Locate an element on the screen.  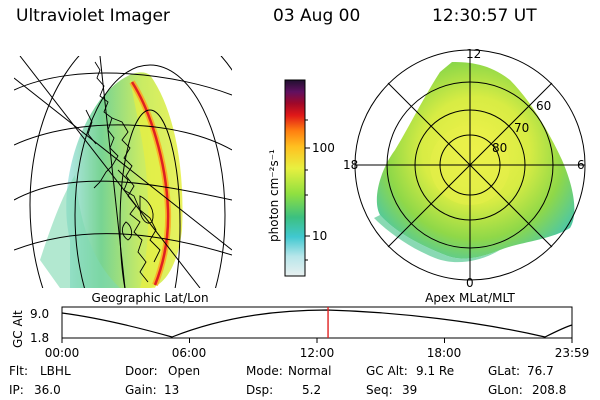
altitude-xtick-1800: 18:00 is located at coordinates (444, 353).